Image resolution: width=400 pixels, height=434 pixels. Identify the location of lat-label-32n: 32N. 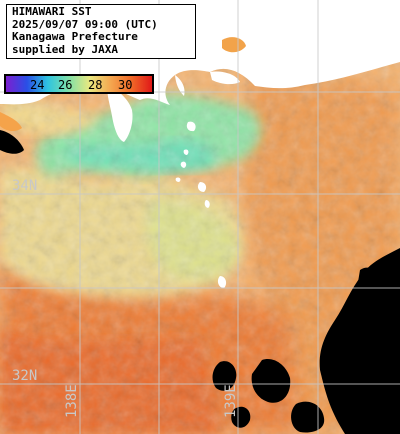
(24, 376).